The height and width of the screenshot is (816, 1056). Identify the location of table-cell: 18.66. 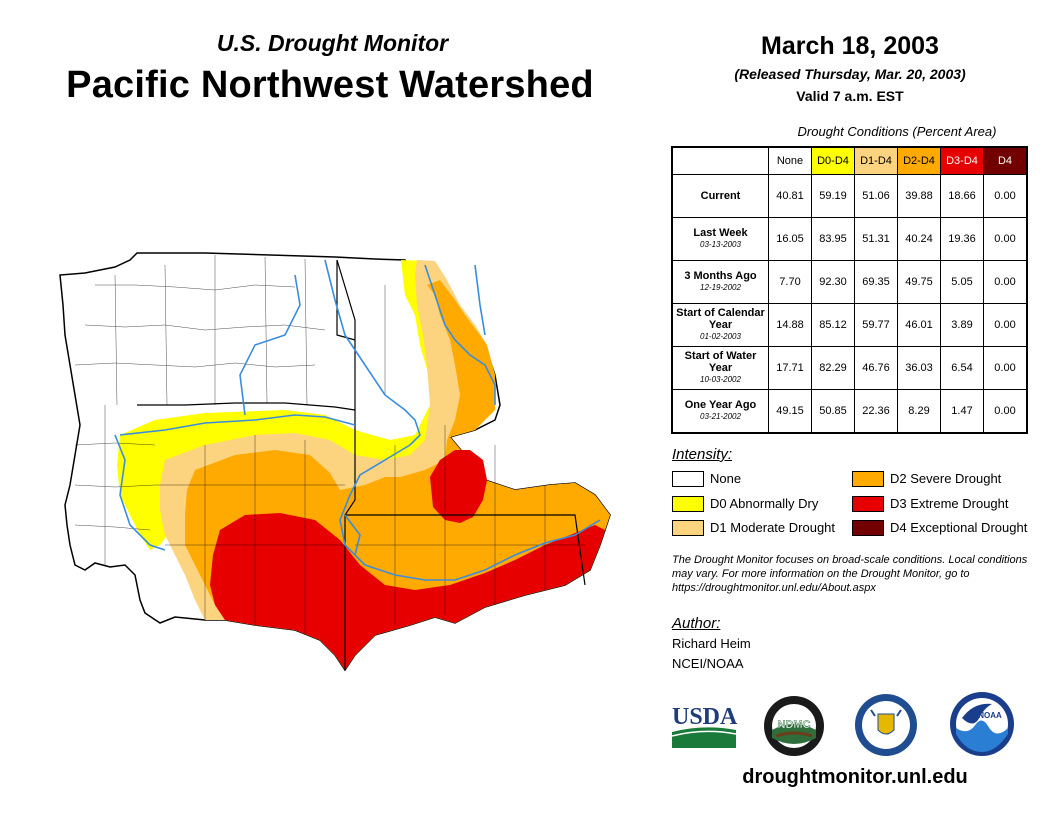
(962, 196).